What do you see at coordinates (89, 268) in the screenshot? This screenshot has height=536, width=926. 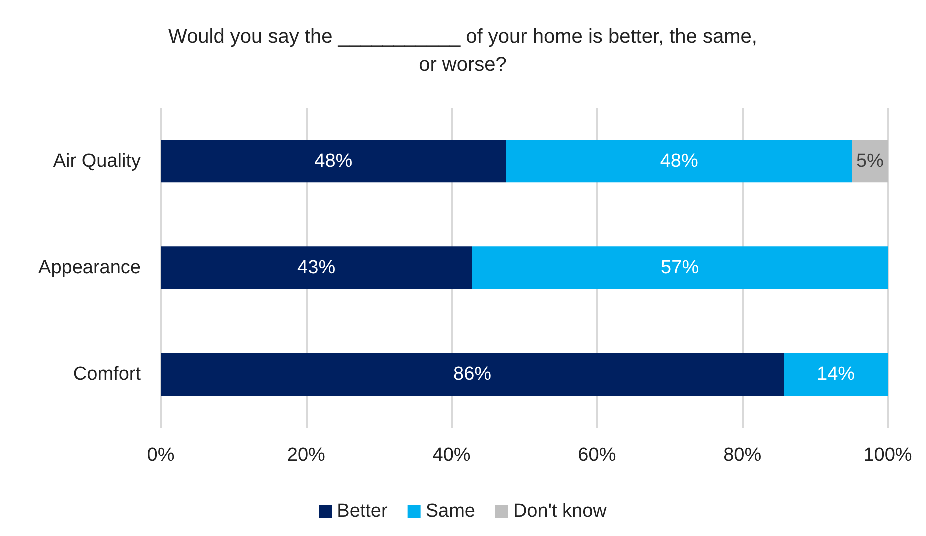 I see `y-tick-label: Appearance` at bounding box center [89, 268].